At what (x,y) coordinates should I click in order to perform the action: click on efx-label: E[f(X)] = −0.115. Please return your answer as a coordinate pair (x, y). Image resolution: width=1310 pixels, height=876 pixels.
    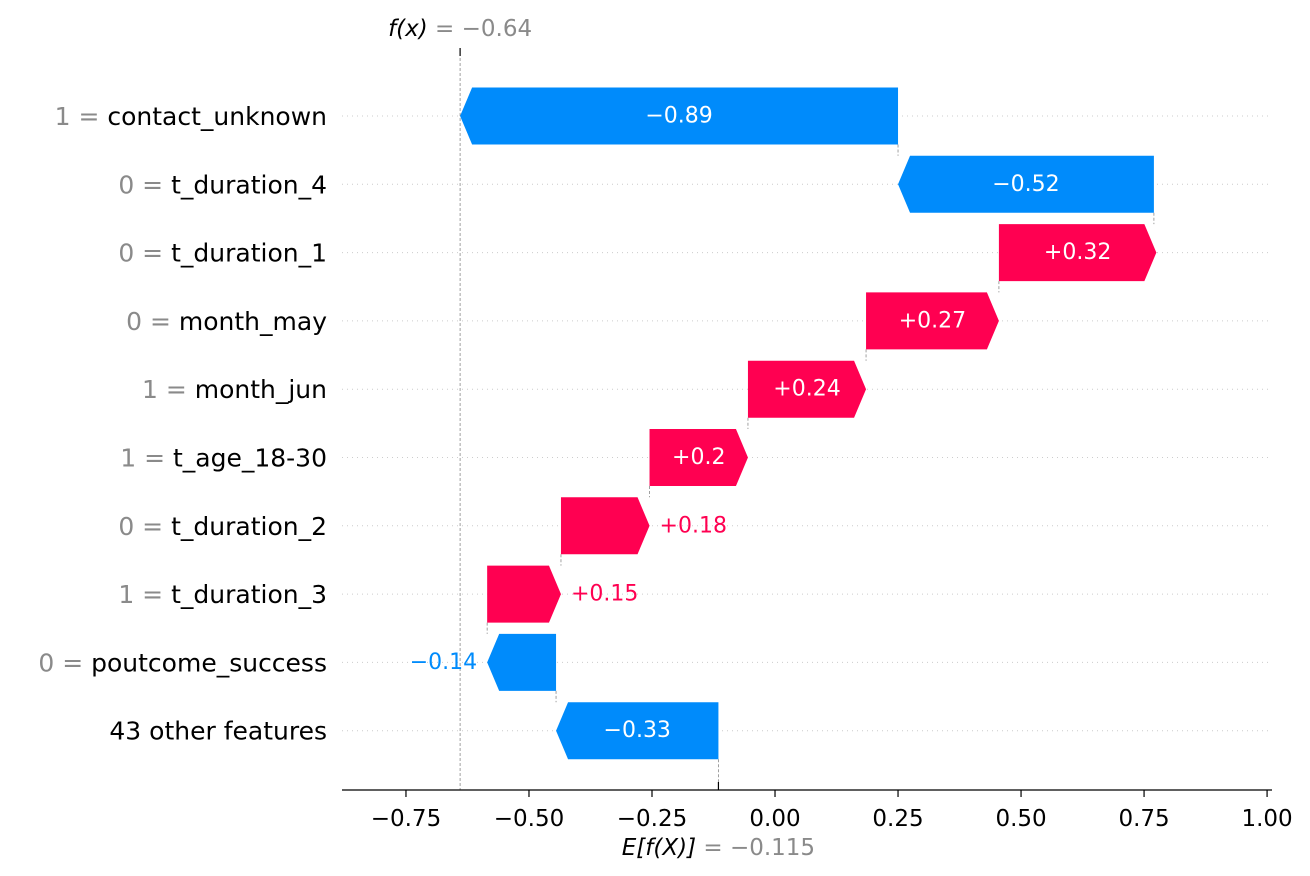
    Looking at the image, I should click on (718, 848).